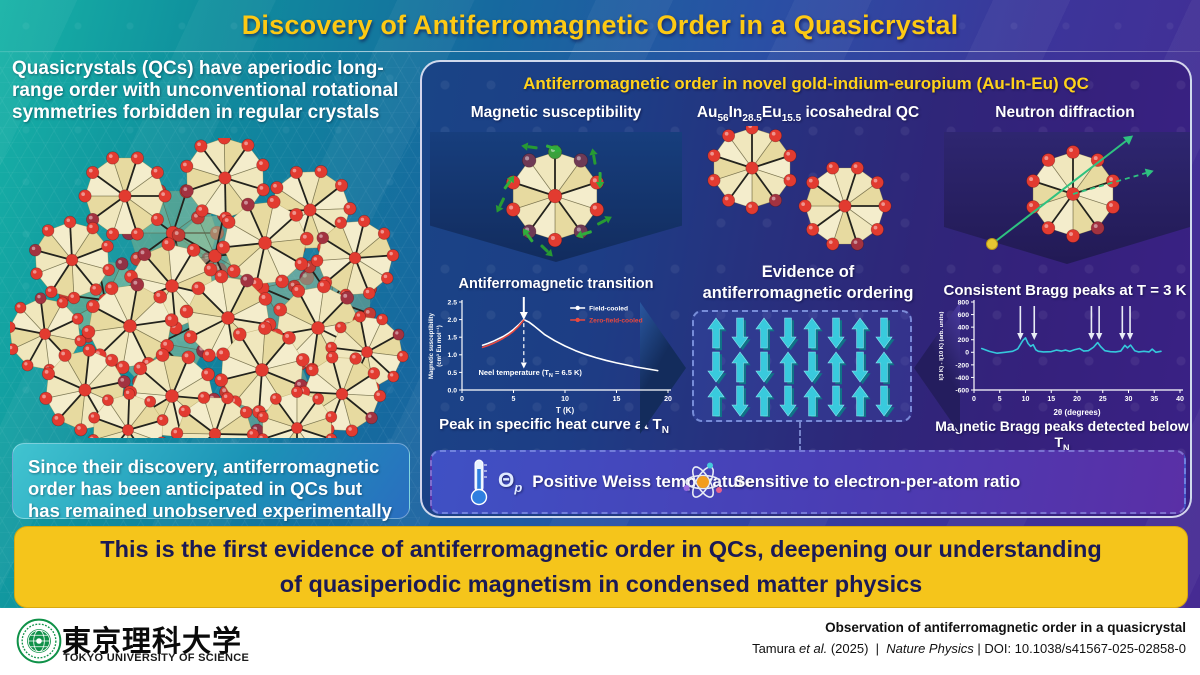 This screenshot has width=1200, height=675. What do you see at coordinates (964, 328) in the screenshot?
I see `svg-text: 400` at bounding box center [964, 328].